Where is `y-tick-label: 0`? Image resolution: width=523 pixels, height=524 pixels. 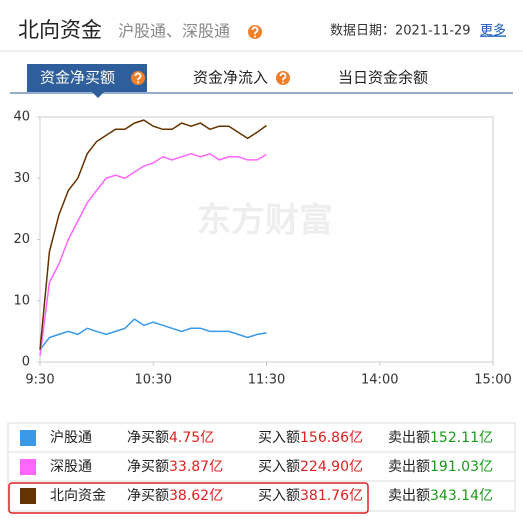
y-tick-label: 0 is located at coordinates (26, 362).